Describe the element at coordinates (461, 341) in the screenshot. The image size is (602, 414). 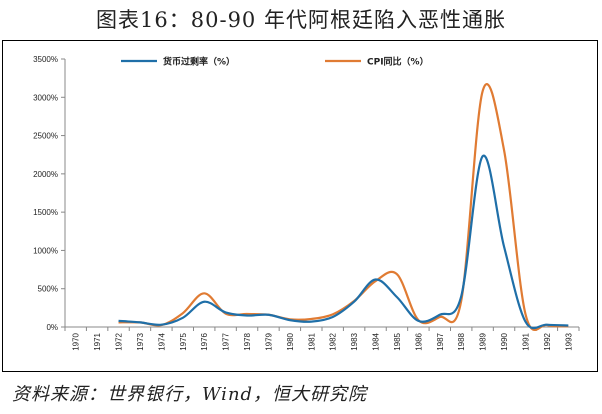
I see `x-tick-label: 1988` at that location.